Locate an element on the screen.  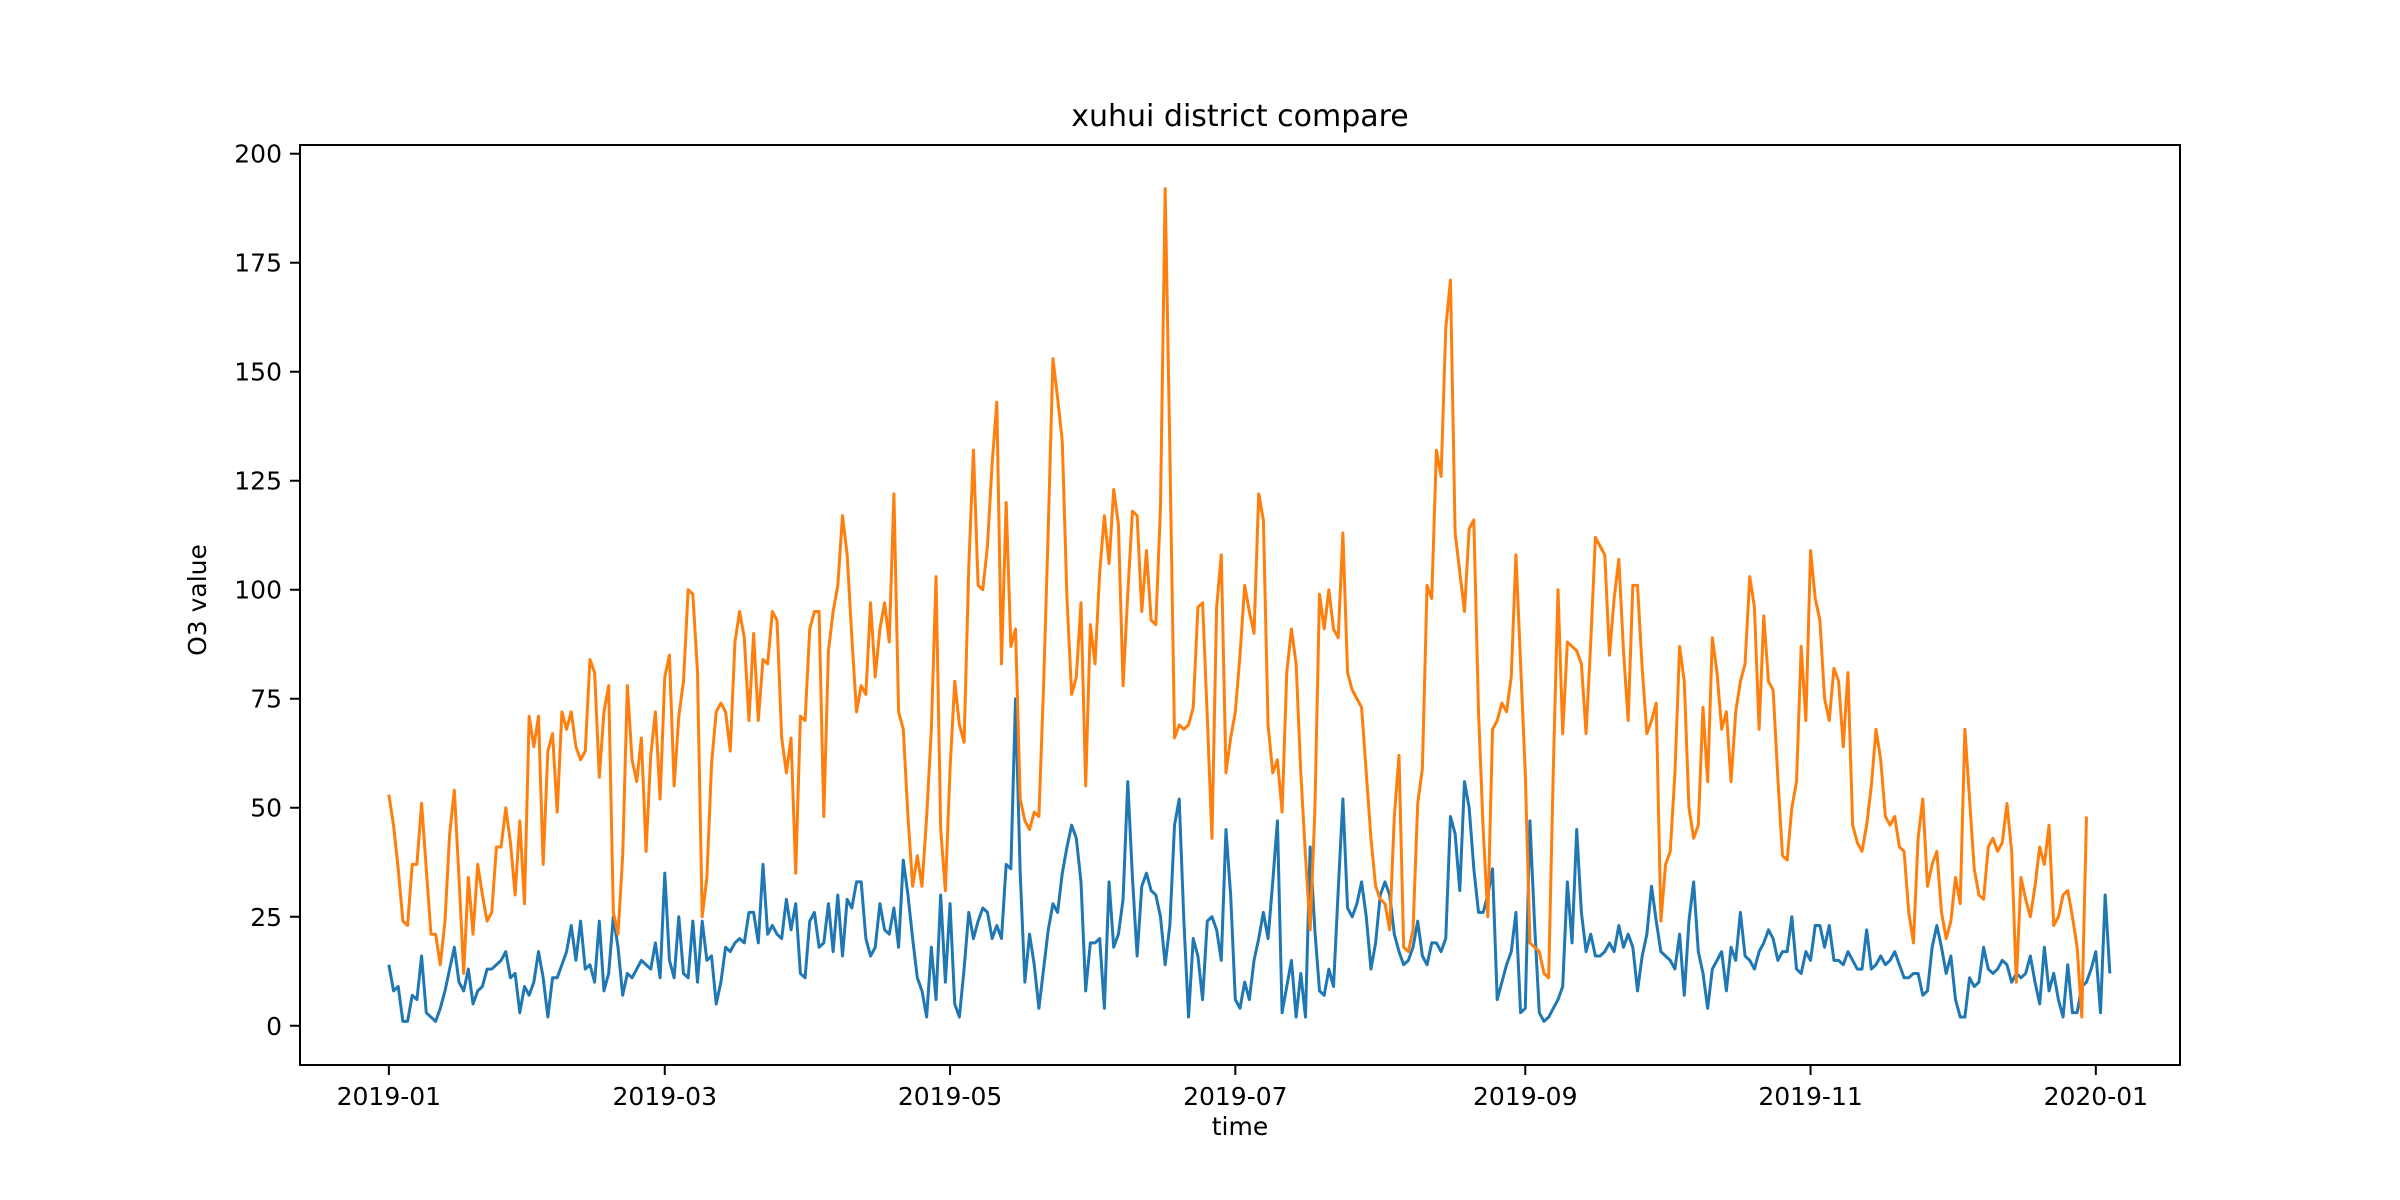
x-axis-label: time is located at coordinates (1240, 1126).